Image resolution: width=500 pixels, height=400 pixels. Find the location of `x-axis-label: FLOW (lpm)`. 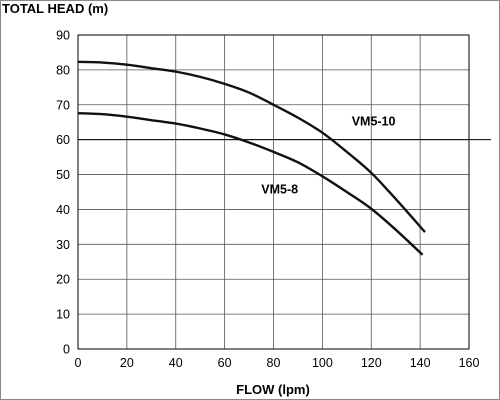

x-axis-label: FLOW (lpm) is located at coordinates (273, 389).